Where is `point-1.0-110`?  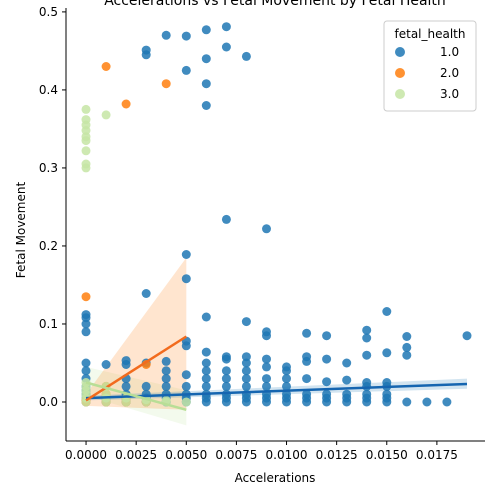
point-1.0-110 is located at coordinates (327, 382).